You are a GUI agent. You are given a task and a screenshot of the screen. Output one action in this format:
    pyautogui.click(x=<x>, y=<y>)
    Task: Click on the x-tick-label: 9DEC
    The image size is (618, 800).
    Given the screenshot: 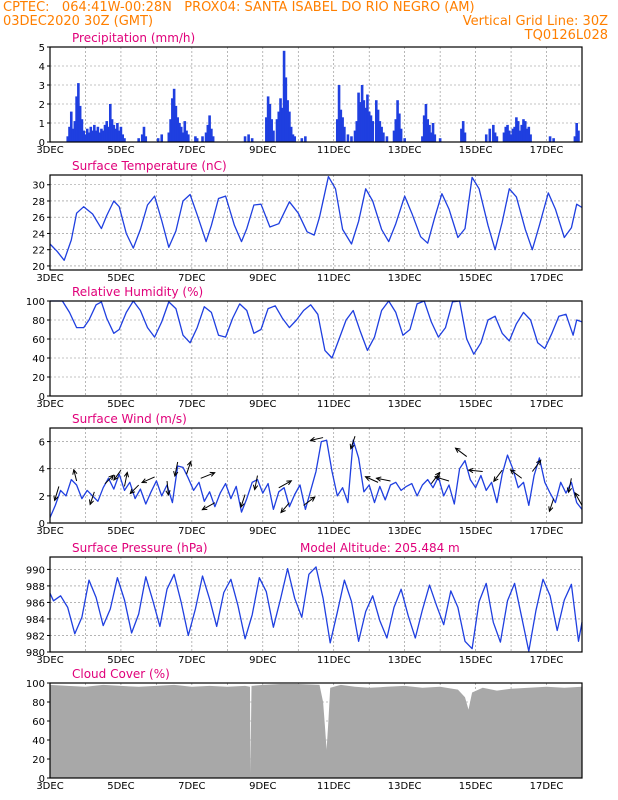 What is the action you would take?
    pyautogui.click(x=262, y=404)
    